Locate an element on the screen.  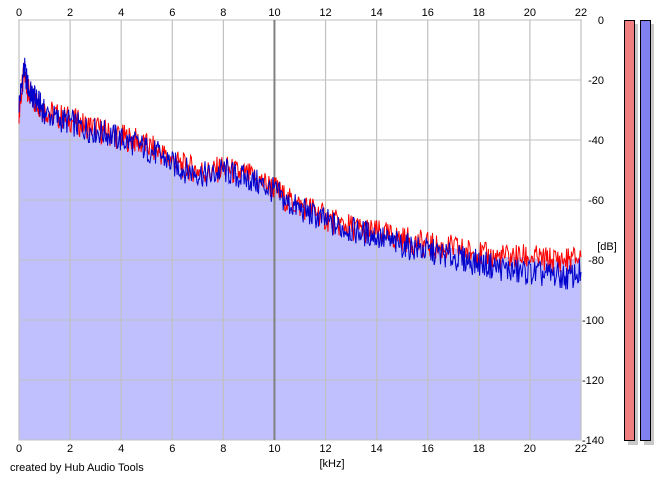
x-tick-label-bottom: 16 is located at coordinates (428, 449).